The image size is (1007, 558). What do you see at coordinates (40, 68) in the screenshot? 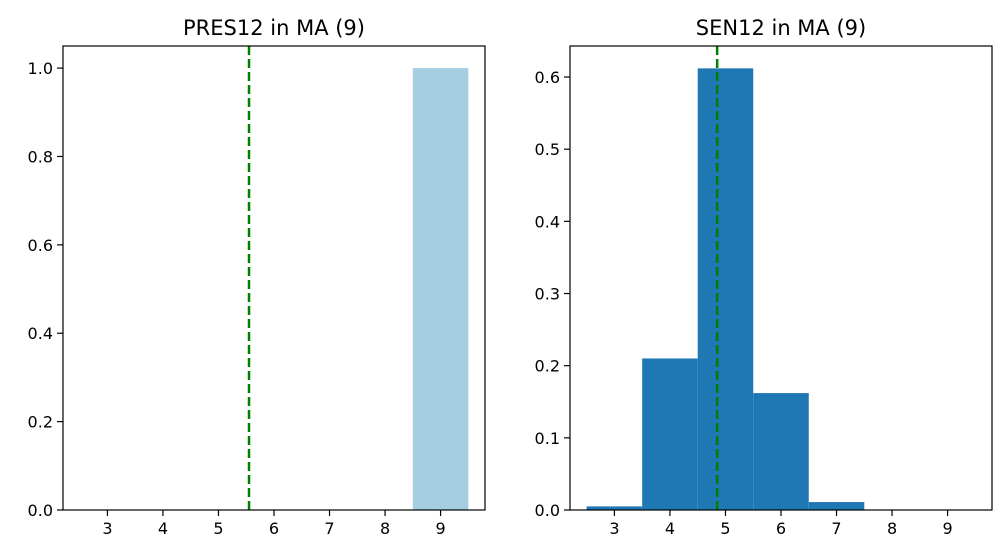
I see `y-tick-label: 1.0` at bounding box center [40, 68].